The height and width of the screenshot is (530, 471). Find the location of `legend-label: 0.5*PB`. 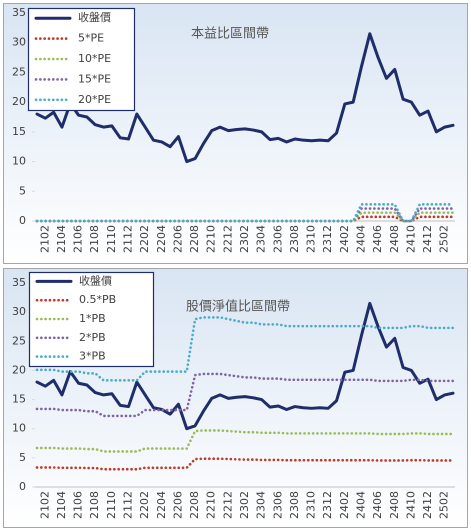

legend-label: 0.5*PB is located at coordinates (97, 299).